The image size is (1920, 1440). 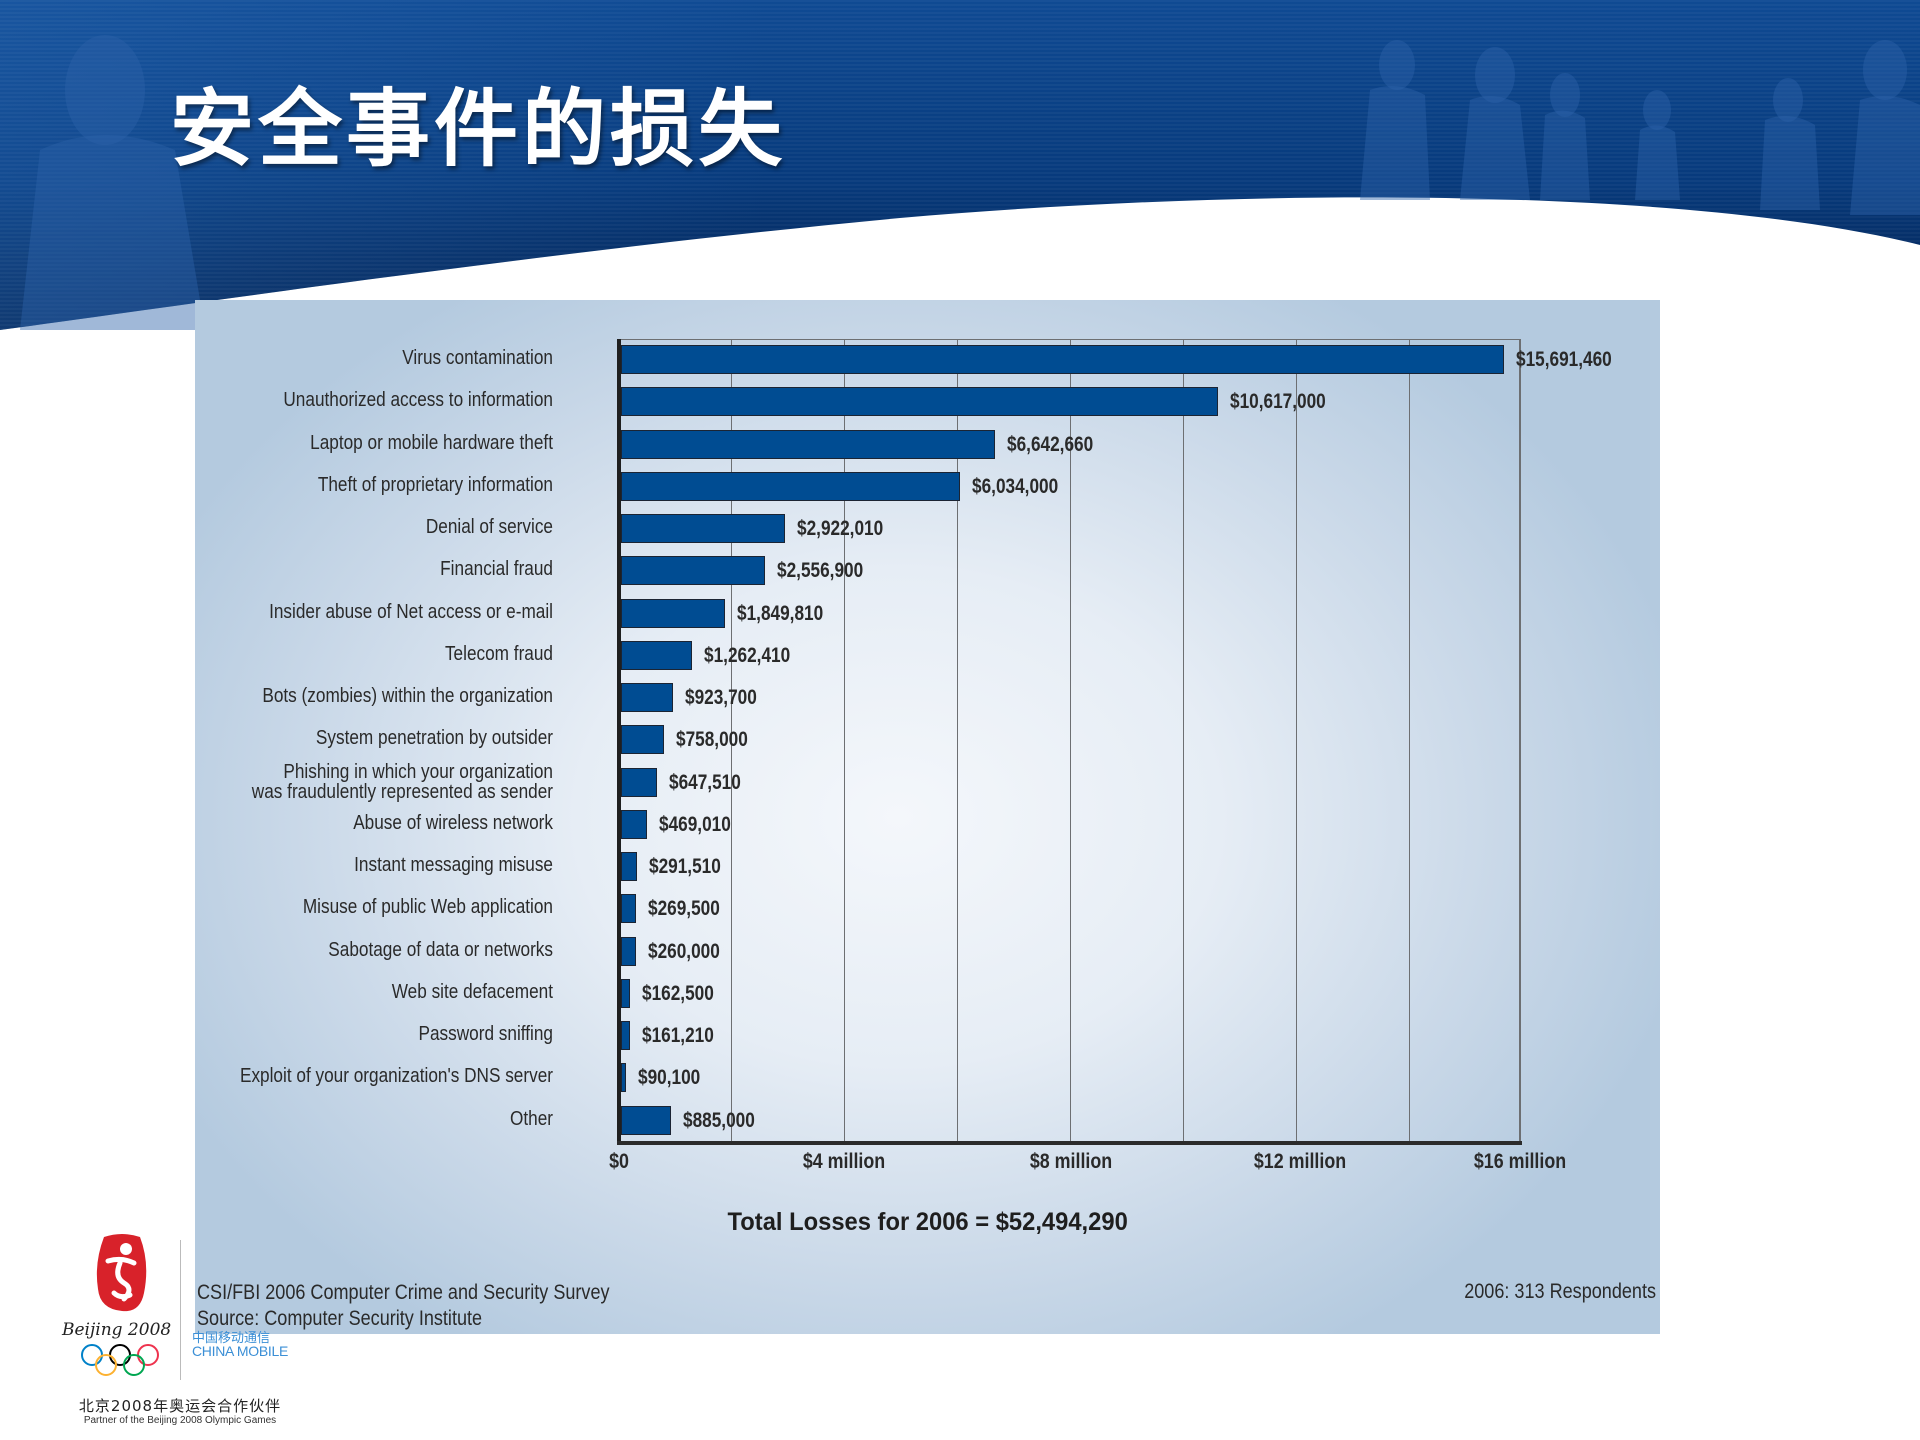 What do you see at coordinates (840, 528) in the screenshot?
I see `bar-value-label: $2,922,010` at bounding box center [840, 528].